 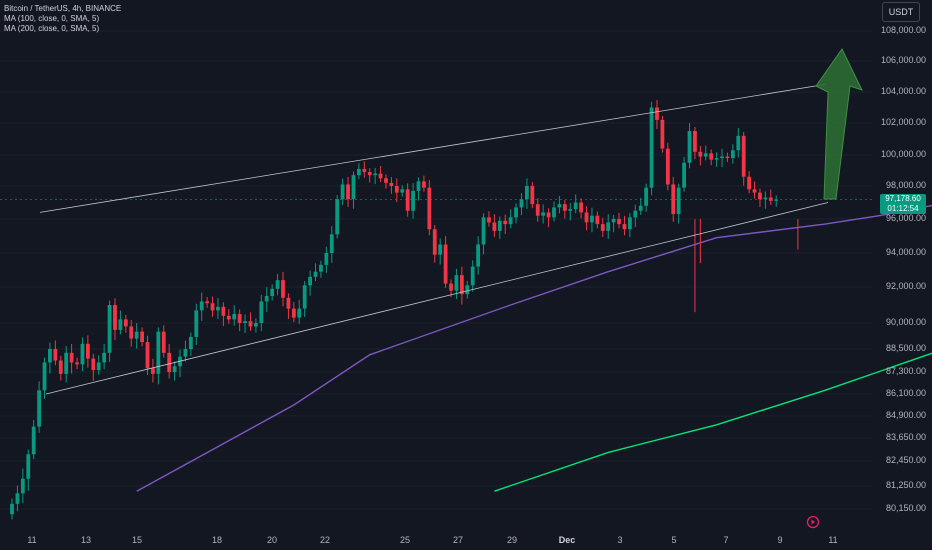 I want to click on projection-arrow, so click(x=839, y=124).